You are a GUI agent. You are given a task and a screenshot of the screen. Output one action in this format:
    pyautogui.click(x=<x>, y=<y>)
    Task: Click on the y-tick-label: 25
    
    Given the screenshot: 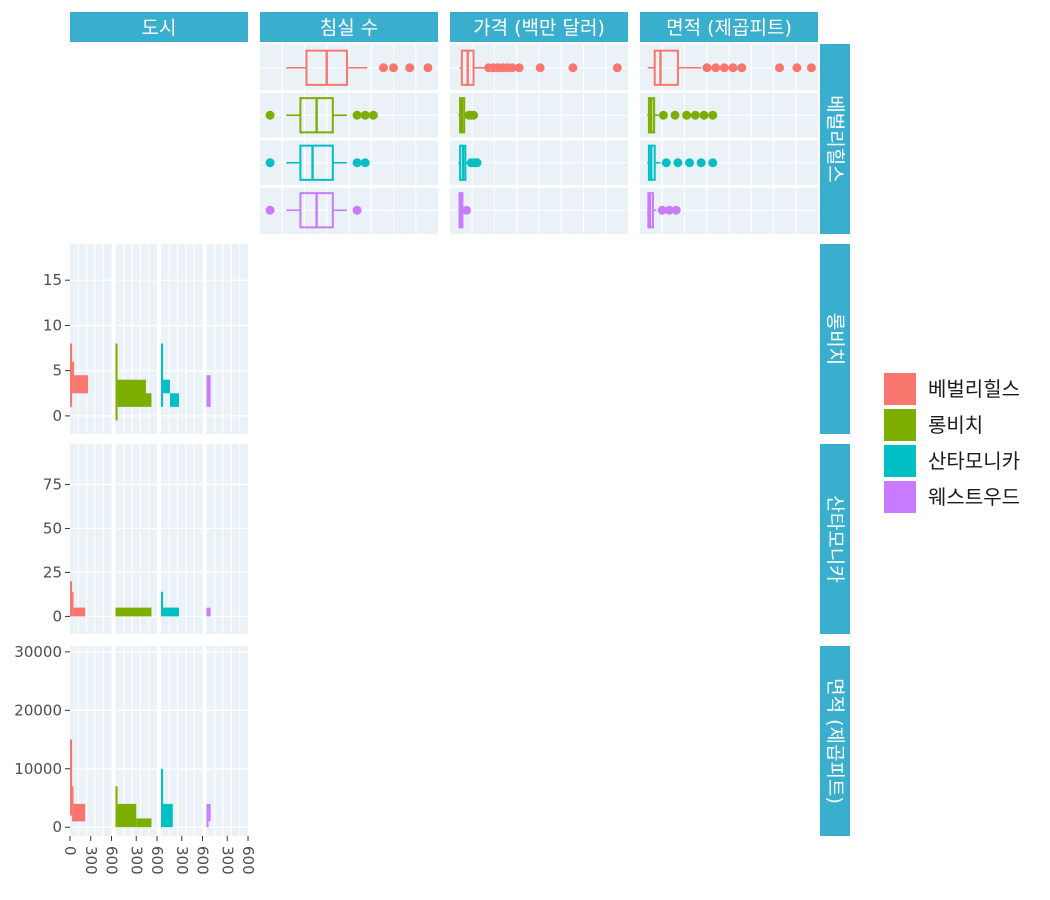 What is the action you would take?
    pyautogui.click(x=52, y=572)
    